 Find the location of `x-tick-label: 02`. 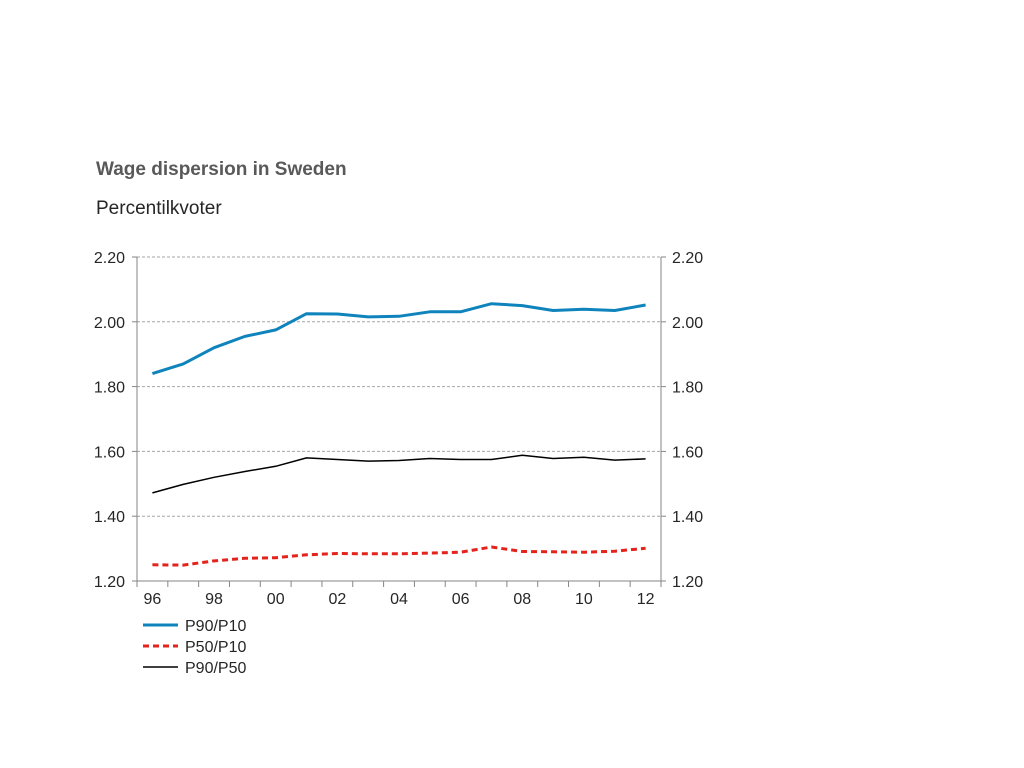

x-tick-label: 02 is located at coordinates (337, 599).